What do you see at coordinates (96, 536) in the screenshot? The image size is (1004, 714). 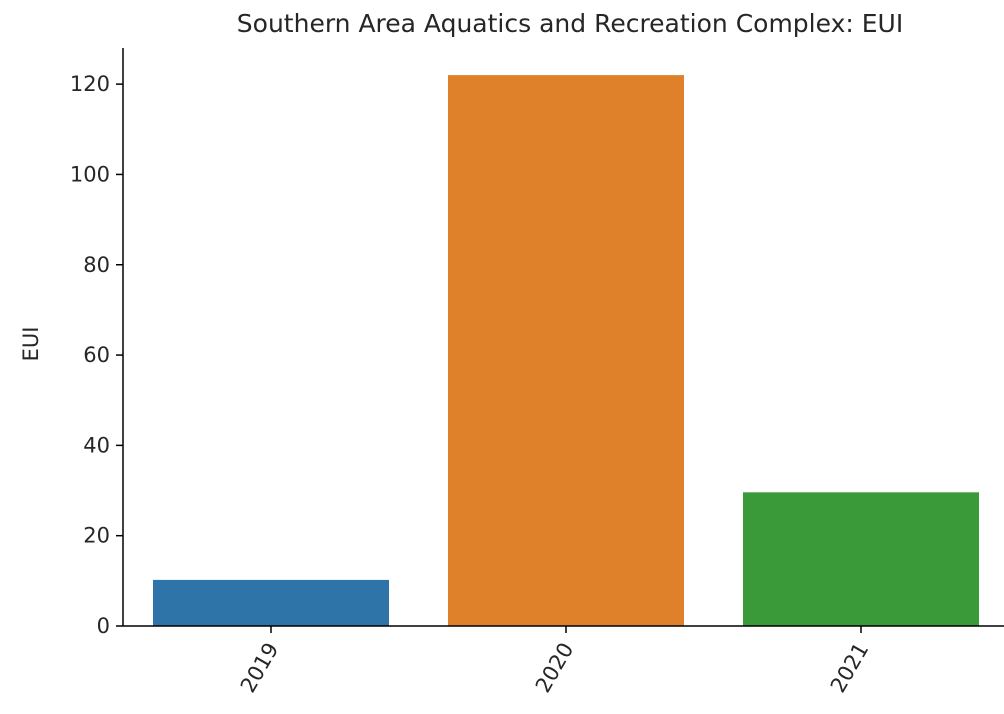 I see `y-tick-label: 20` at bounding box center [96, 536].